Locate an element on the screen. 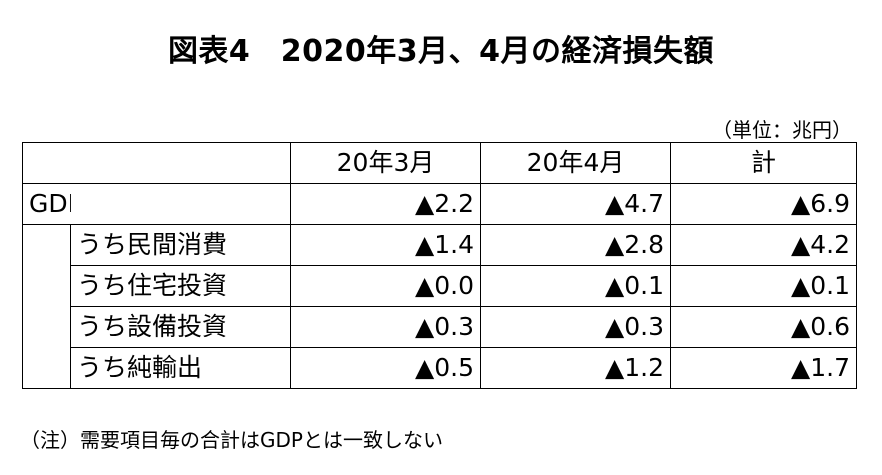  table-row: うち民間消費 ▲1.4 ▲2.8 ▲4.2 is located at coordinates (439, 245).